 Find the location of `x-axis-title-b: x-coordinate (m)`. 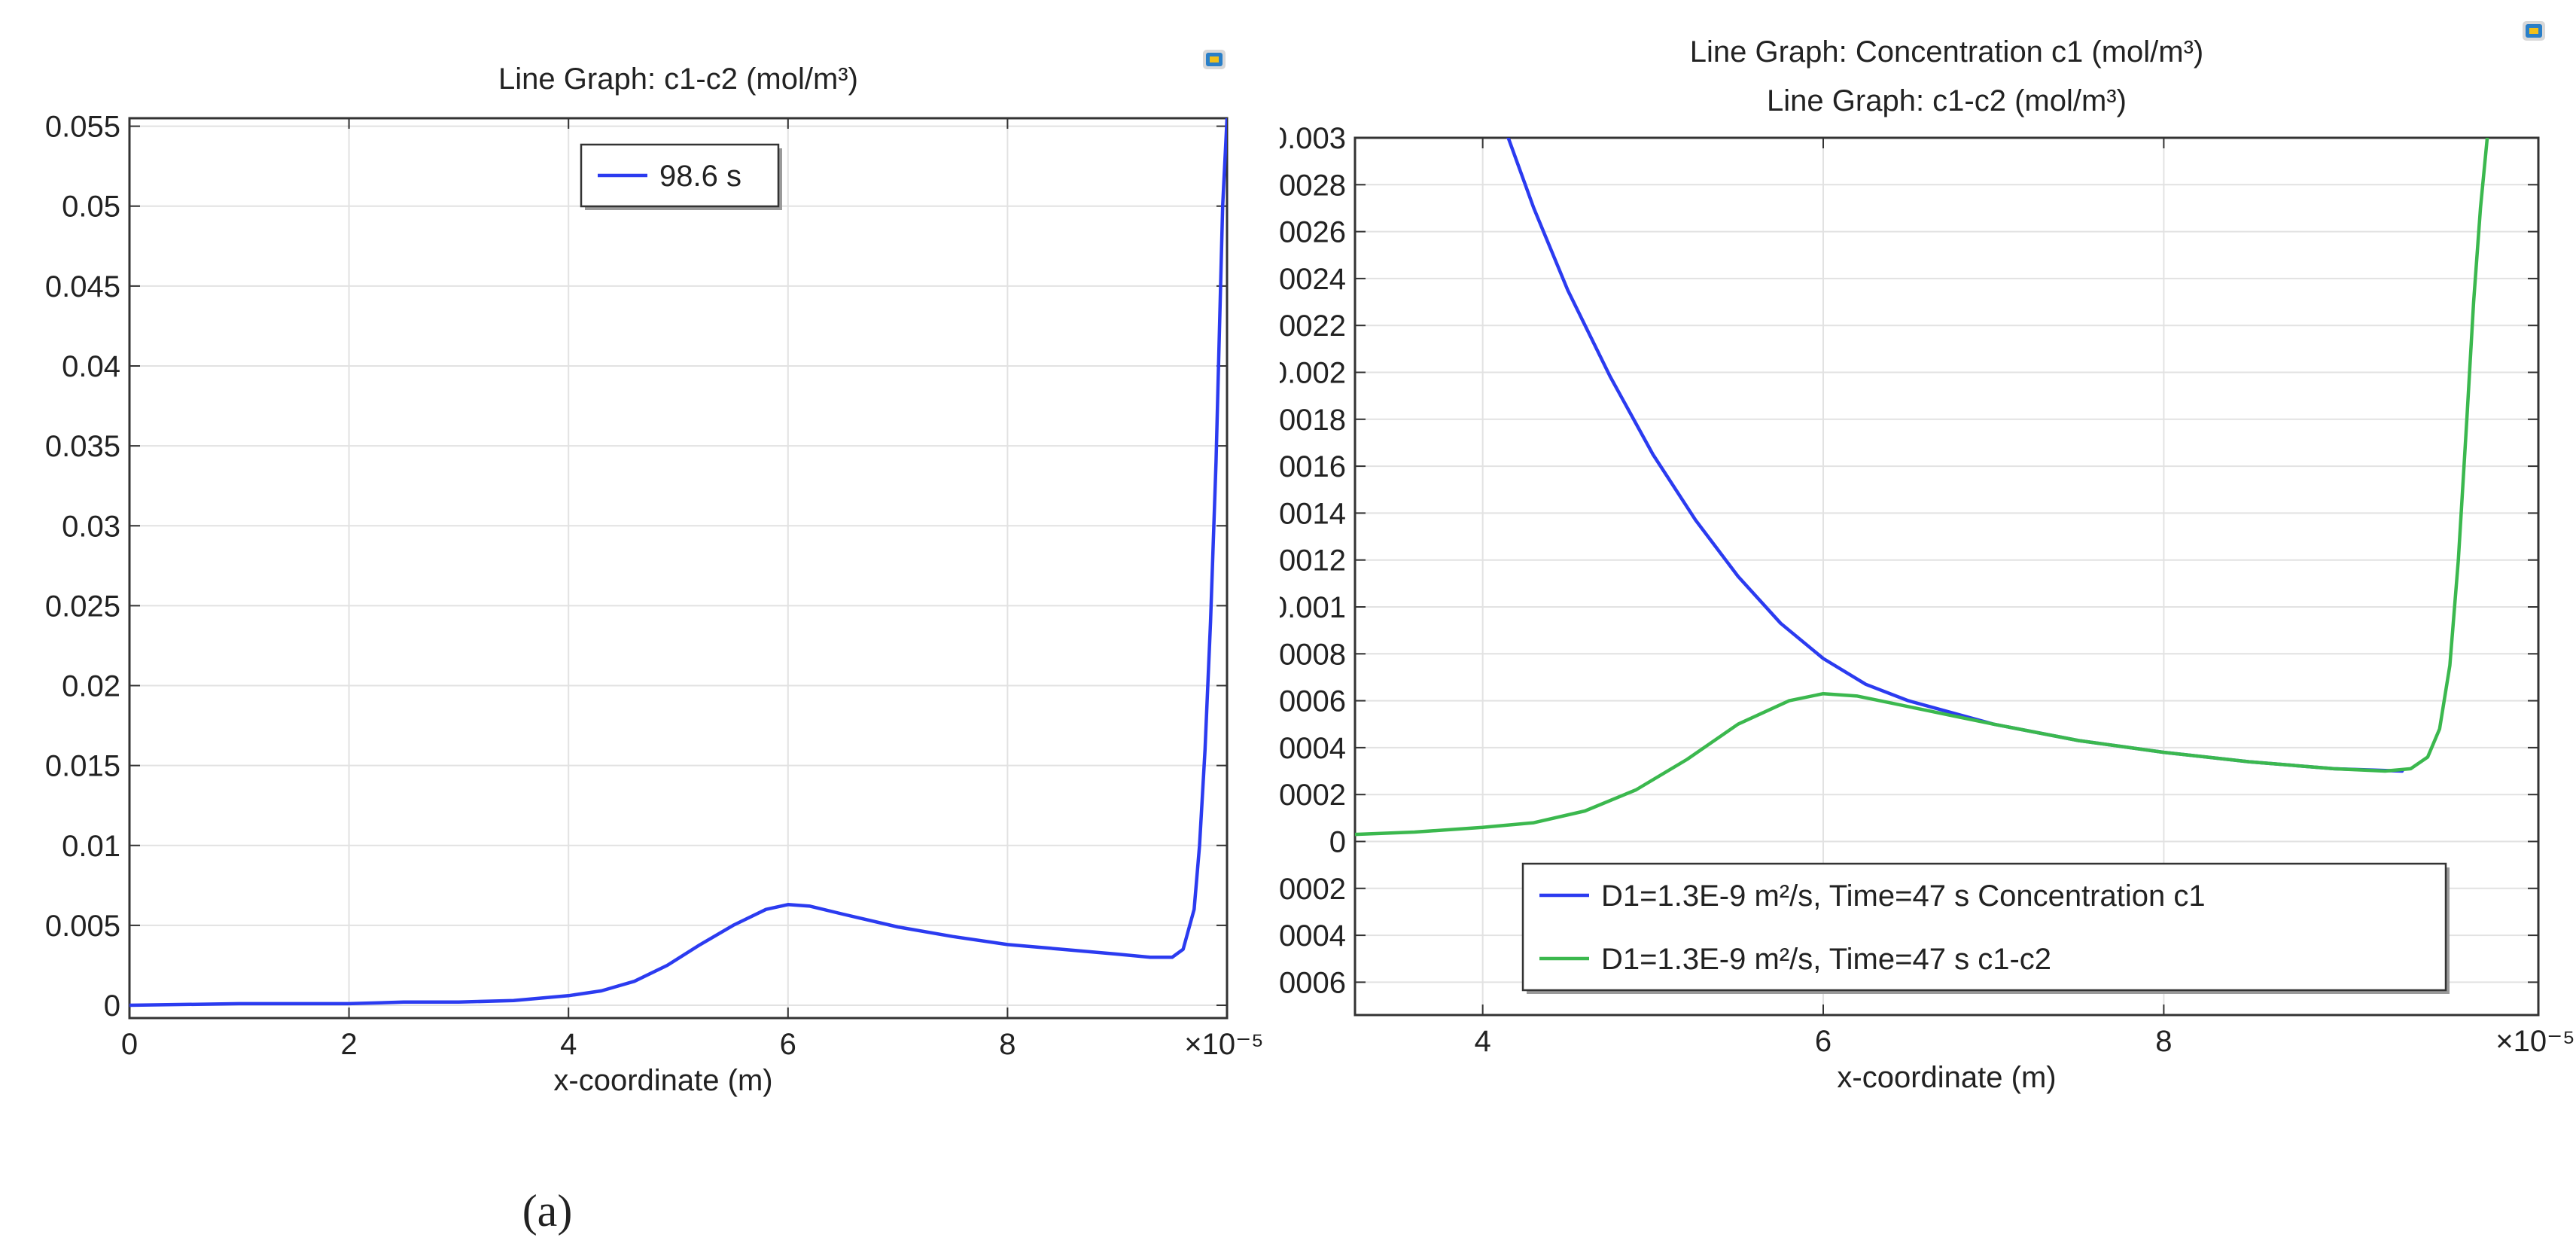

x-axis-title-b: x-coordinate (m) is located at coordinates (1946, 1077).